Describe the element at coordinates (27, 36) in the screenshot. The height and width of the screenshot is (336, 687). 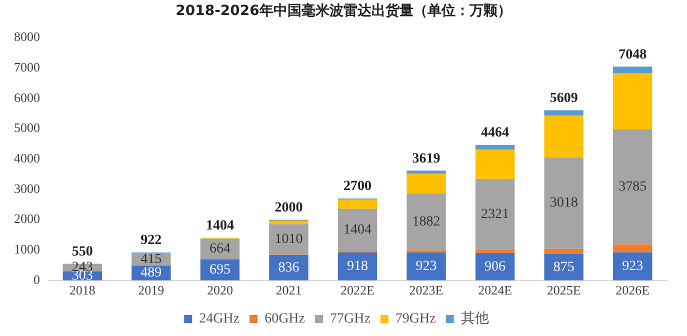
I see `y-tick-label: 8000` at that location.